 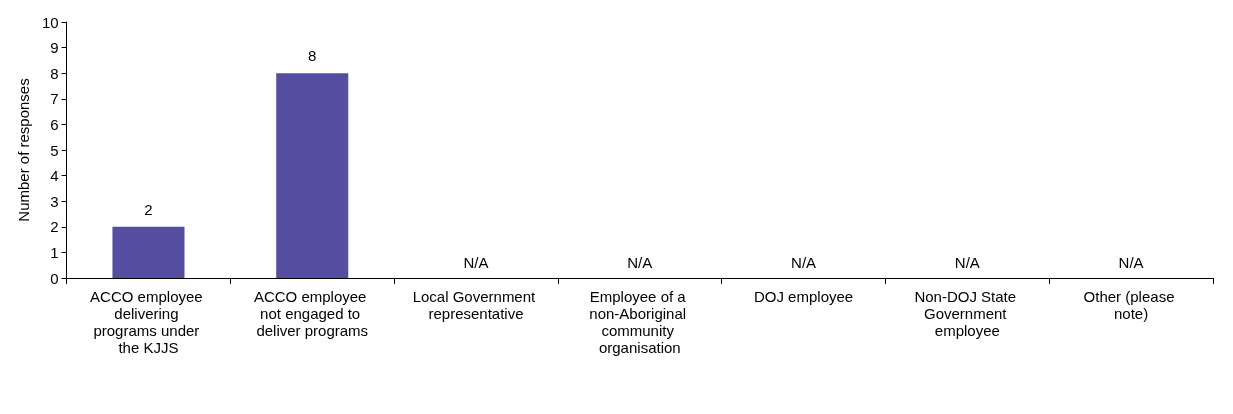 What do you see at coordinates (54, 124) in the screenshot?
I see `y-tick-label: 6` at bounding box center [54, 124].